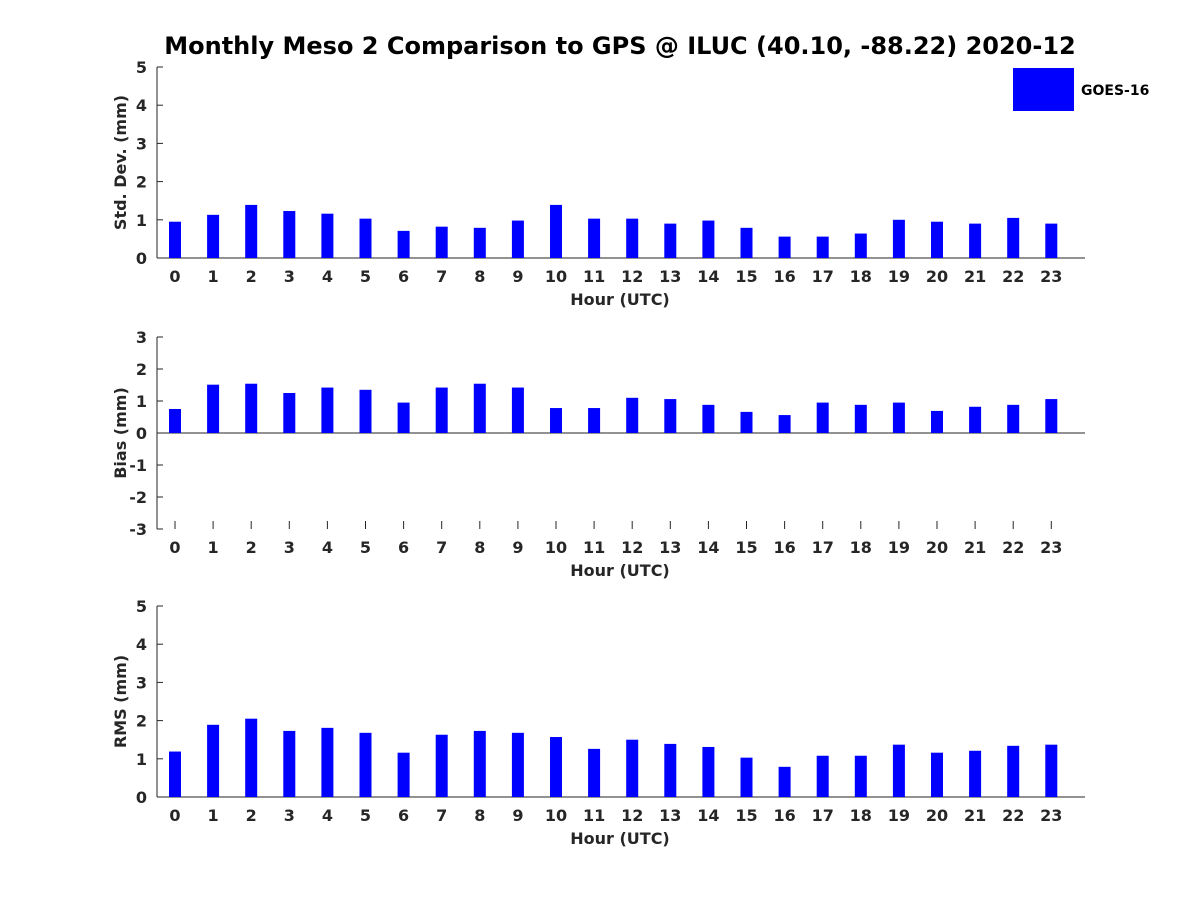 The image size is (1200, 900). What do you see at coordinates (899, 815) in the screenshot?
I see `x-tick-label: 19` at bounding box center [899, 815].